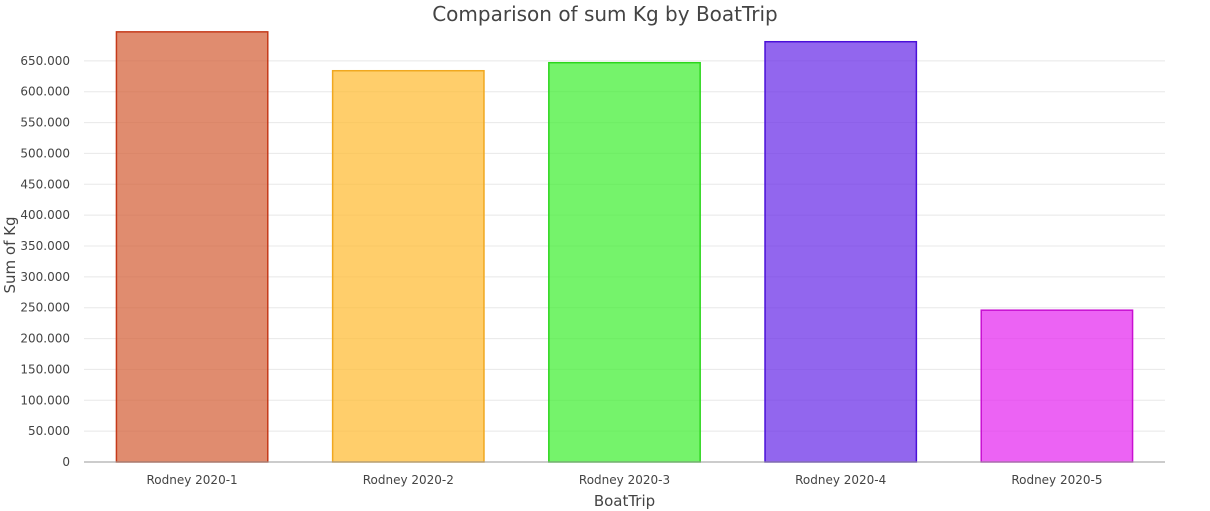 This screenshot has height=511, width=1210. Describe the element at coordinates (45, 184) in the screenshot. I see `y-tick-label: 450.000` at that location.